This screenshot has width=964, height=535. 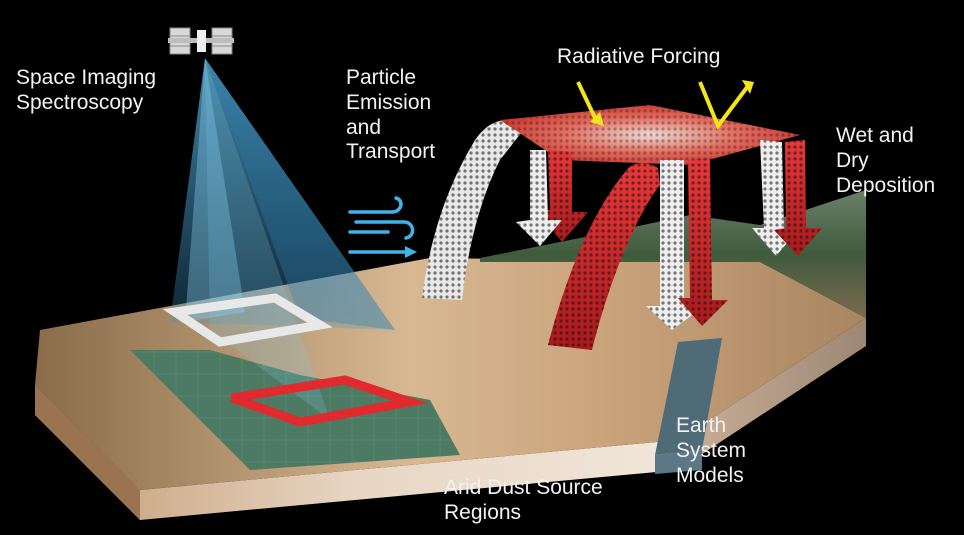 What do you see at coordinates (329, 401) in the screenshot?
I see `footprint-red` at bounding box center [329, 401].